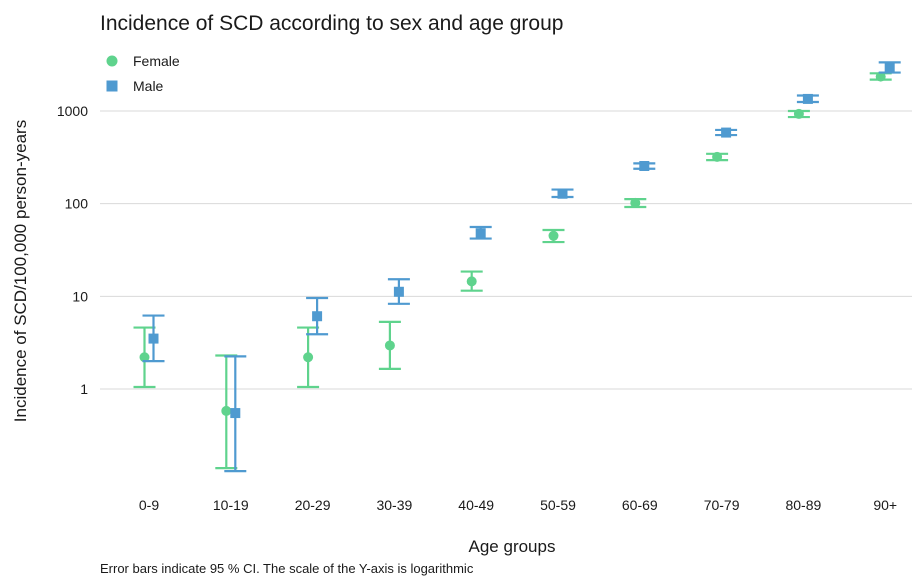 This screenshot has height=582, width=912. I want to click on x-tick-label: 40-49, so click(476, 505).